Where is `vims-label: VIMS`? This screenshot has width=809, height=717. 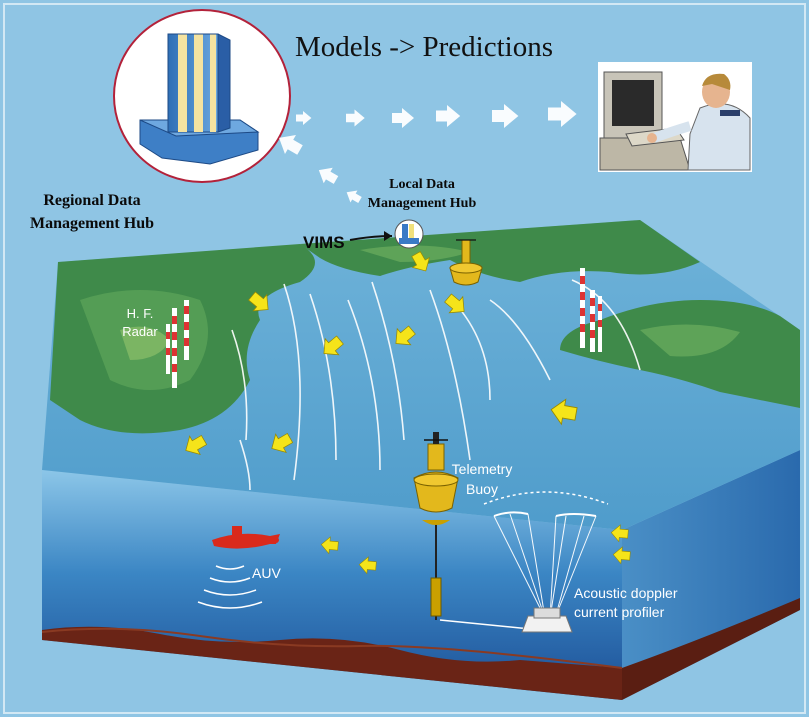 vims-label: VIMS is located at coordinates (324, 242).